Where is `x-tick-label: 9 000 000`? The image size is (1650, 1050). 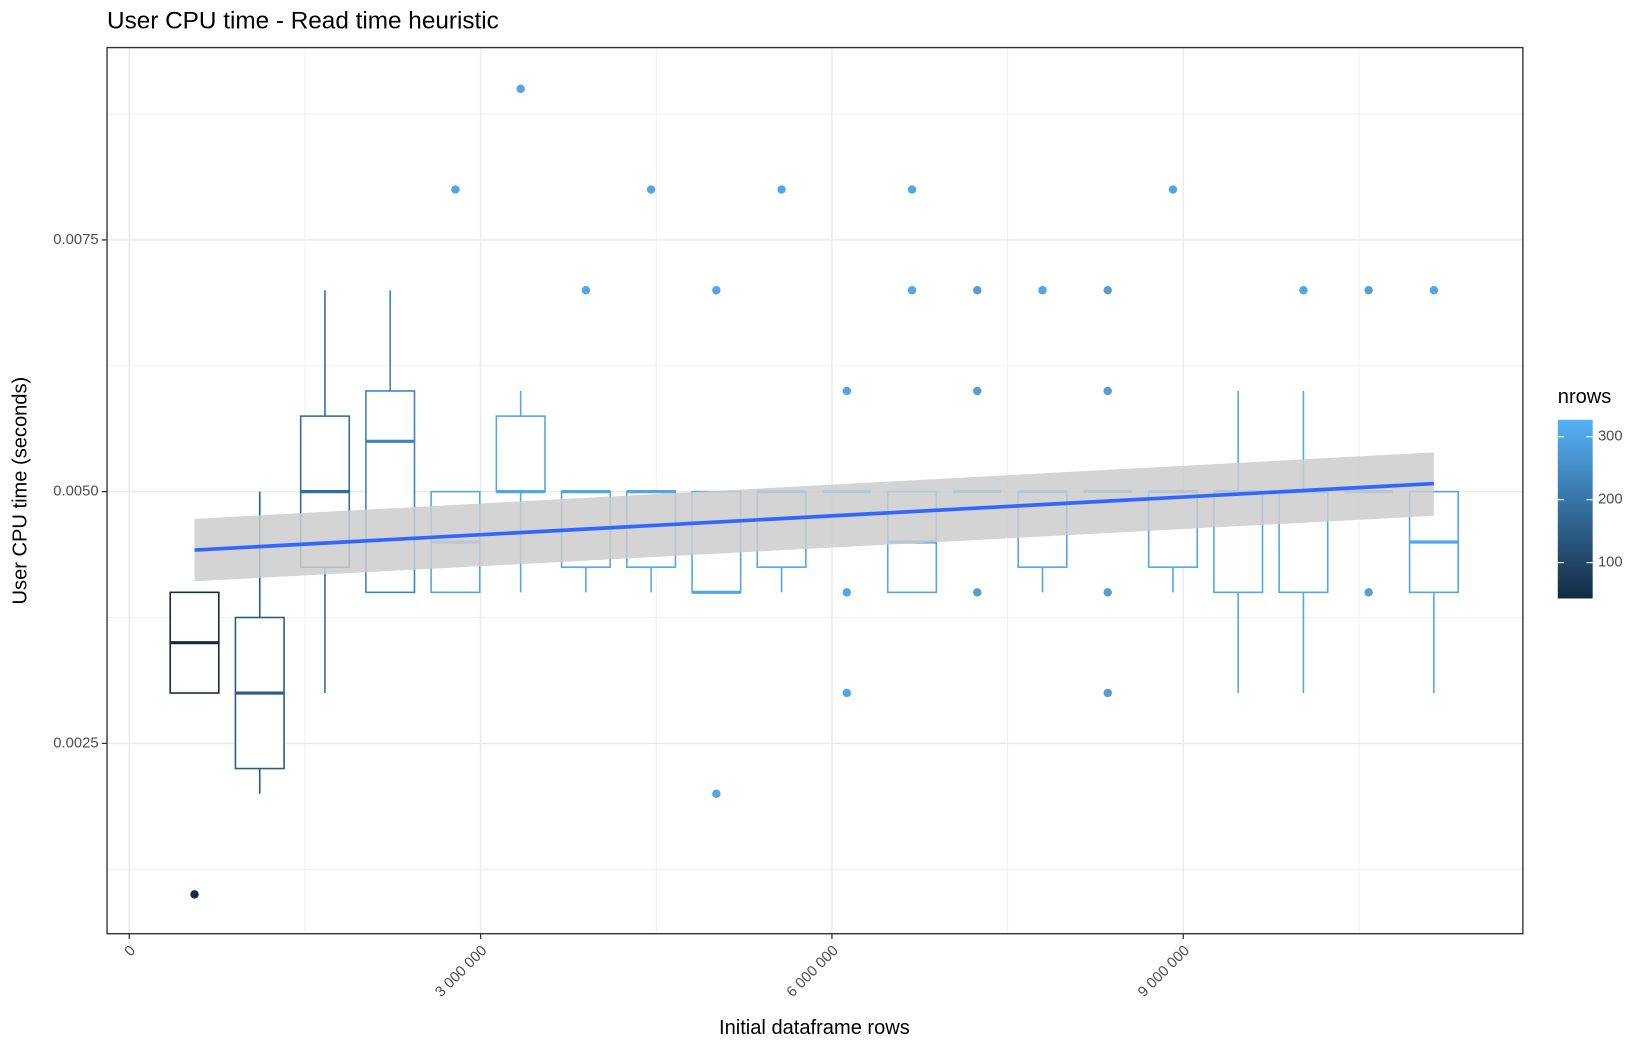
x-tick-label: 9 000 000 is located at coordinates (1164, 972).